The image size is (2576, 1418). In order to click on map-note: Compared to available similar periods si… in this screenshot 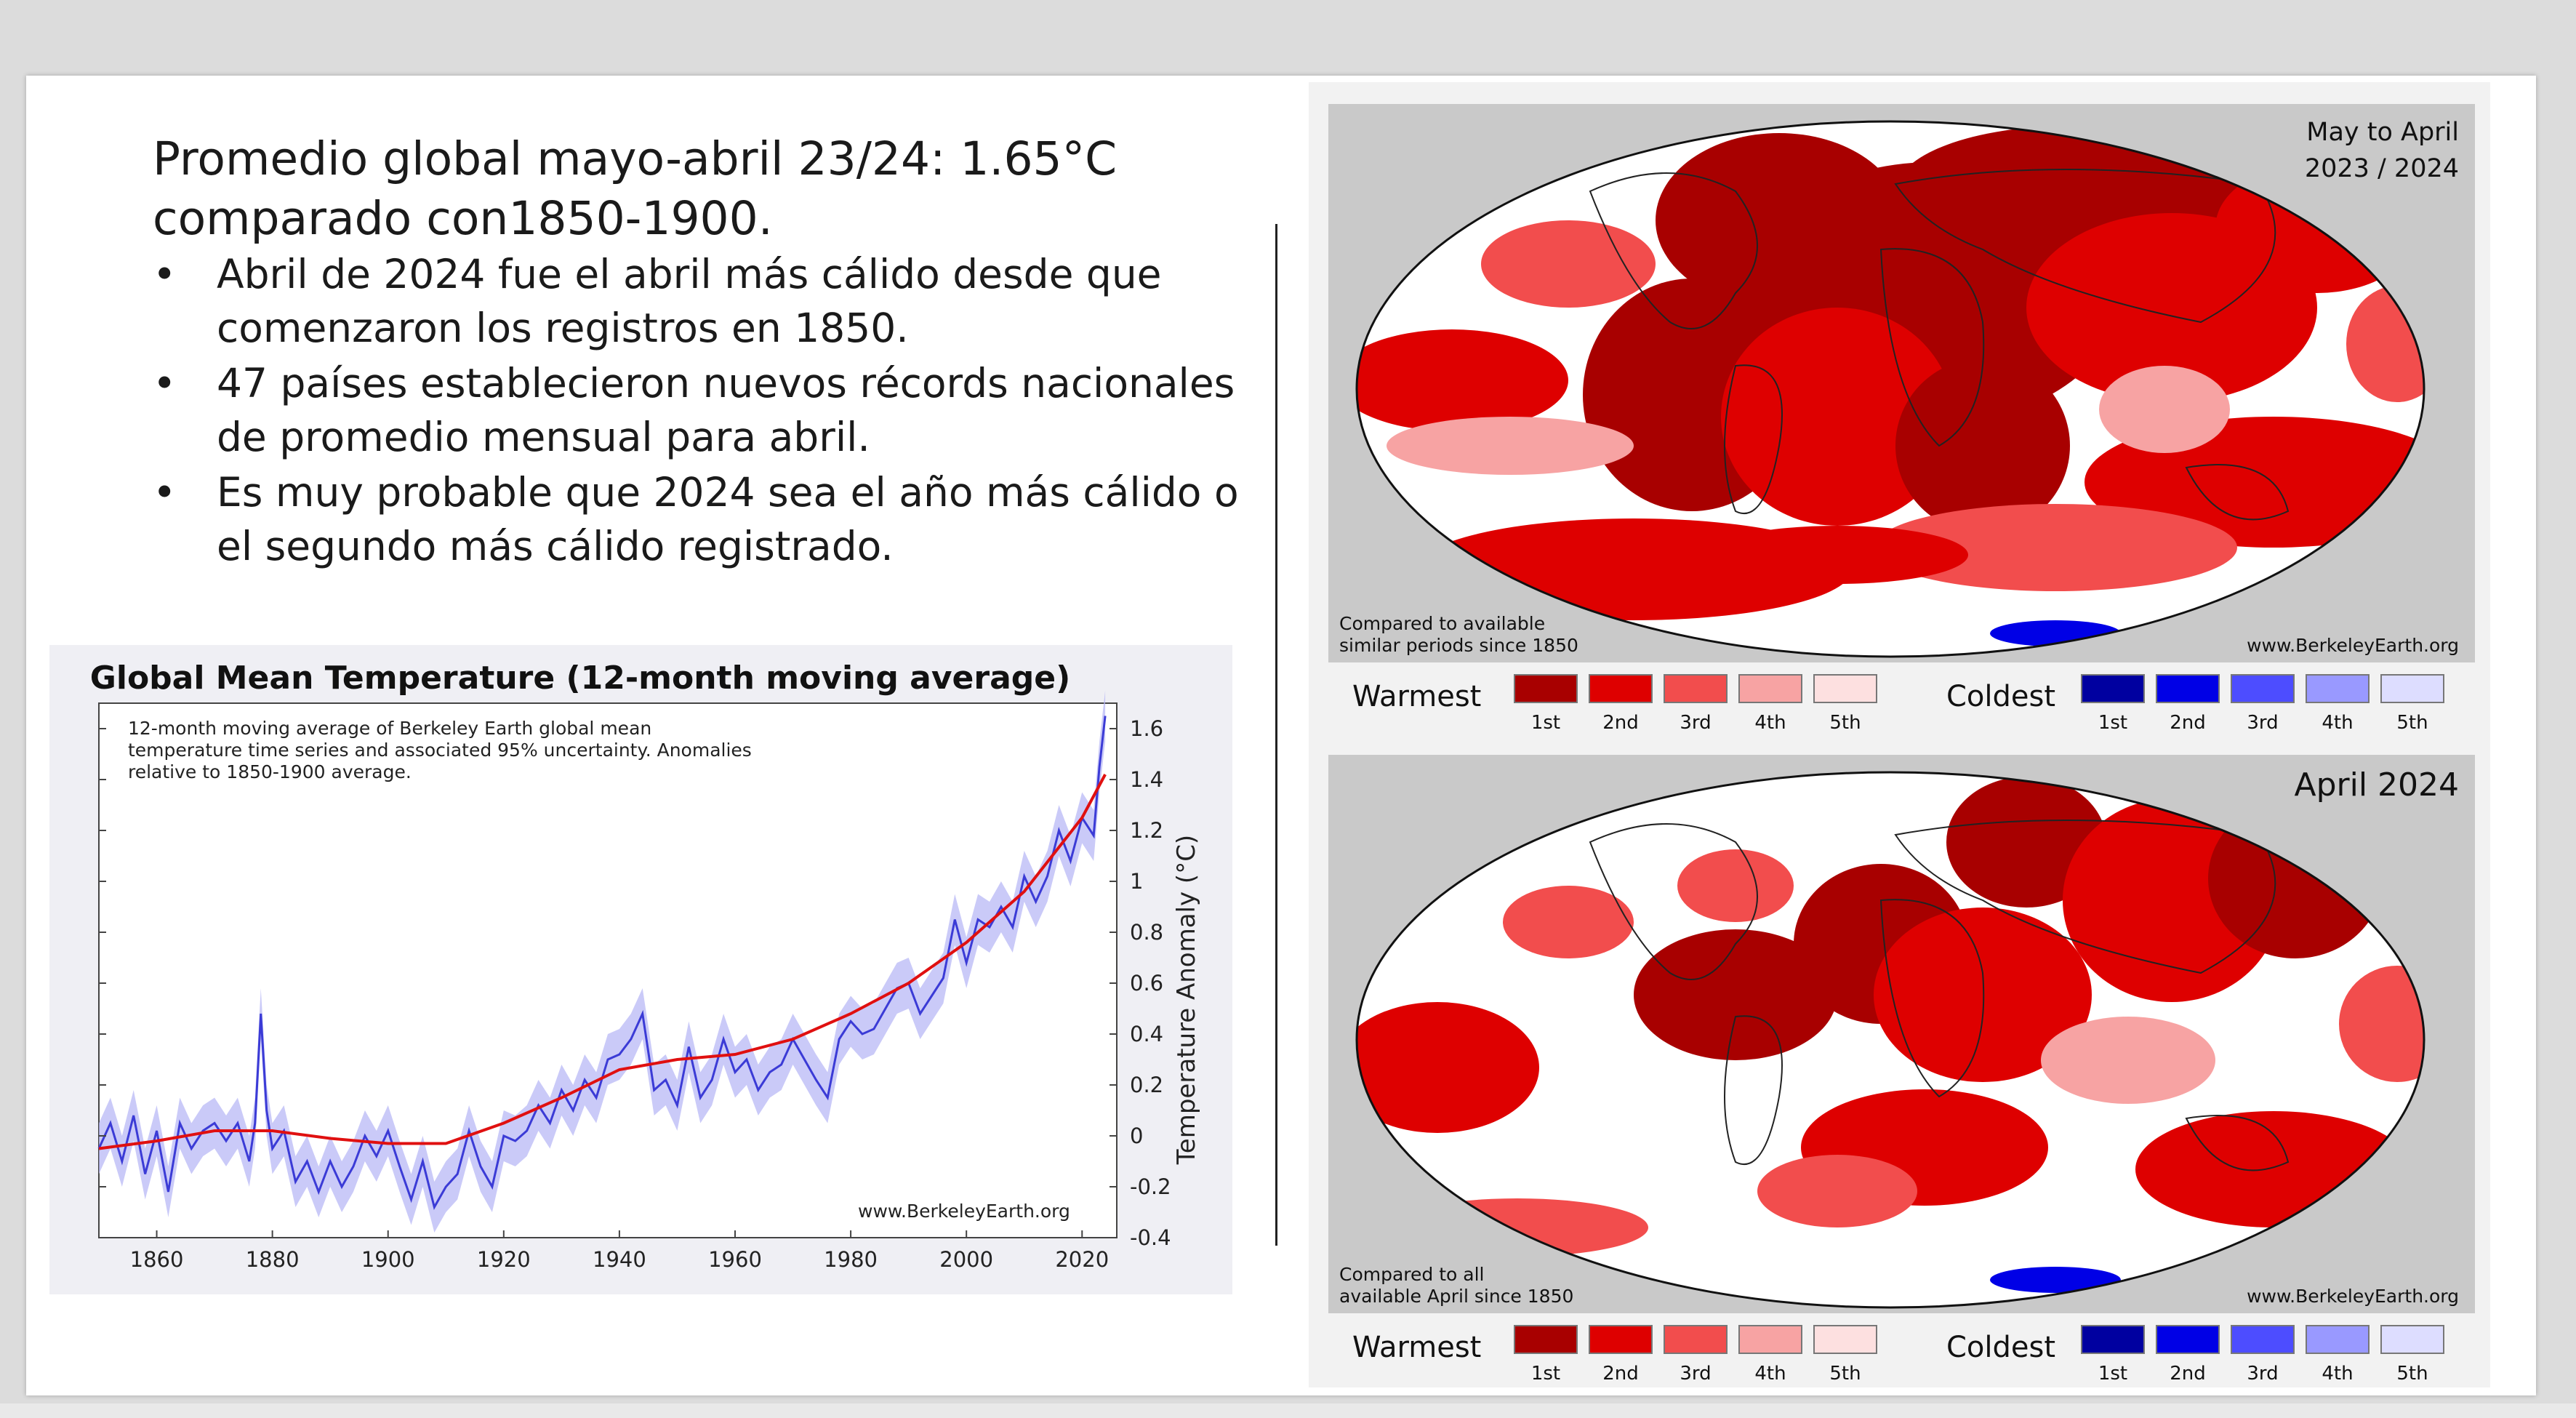, I will do `click(1459, 635)`.